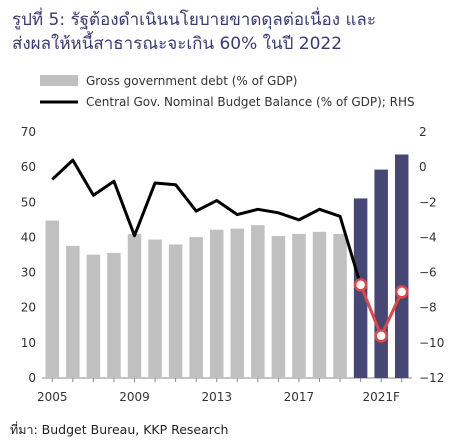  I want to click on y-right-tick-label: −2, so click(428, 202).